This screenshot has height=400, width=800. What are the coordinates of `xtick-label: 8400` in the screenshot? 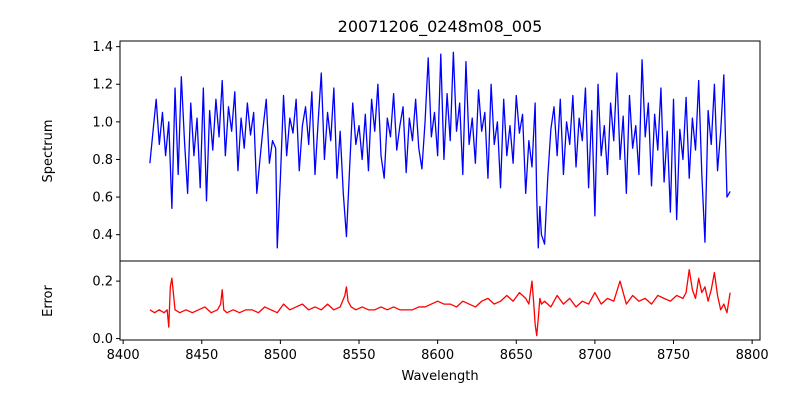 It's located at (123, 355).